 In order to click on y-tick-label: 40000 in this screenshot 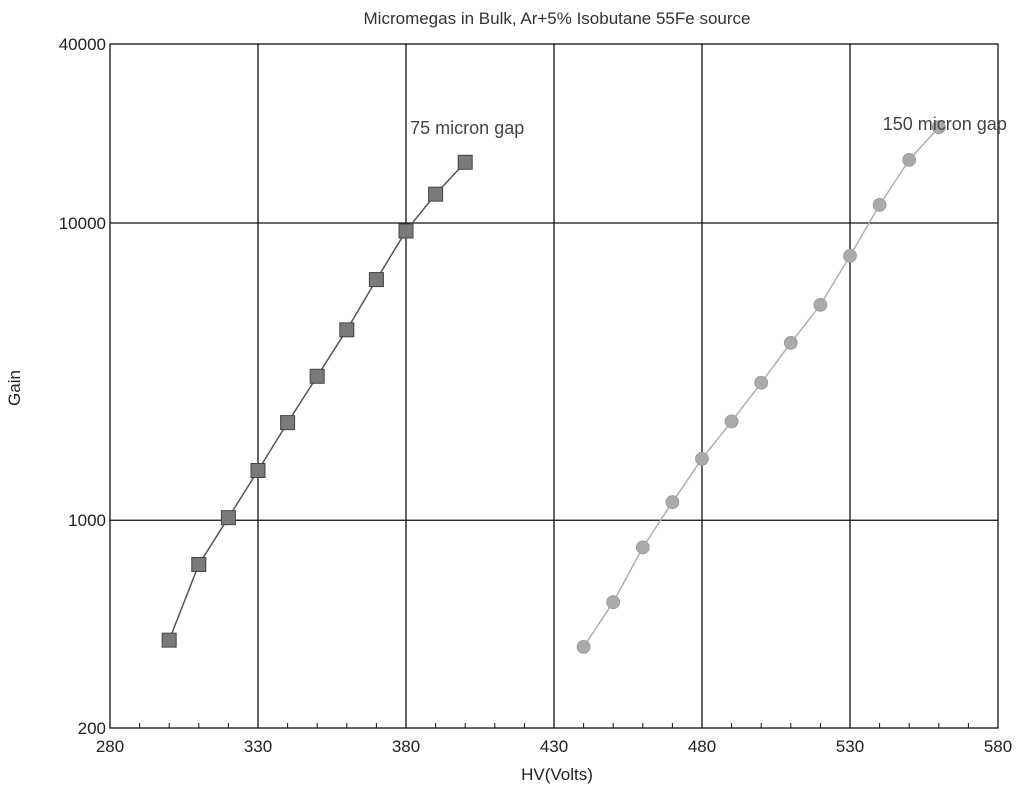, I will do `click(82, 44)`.